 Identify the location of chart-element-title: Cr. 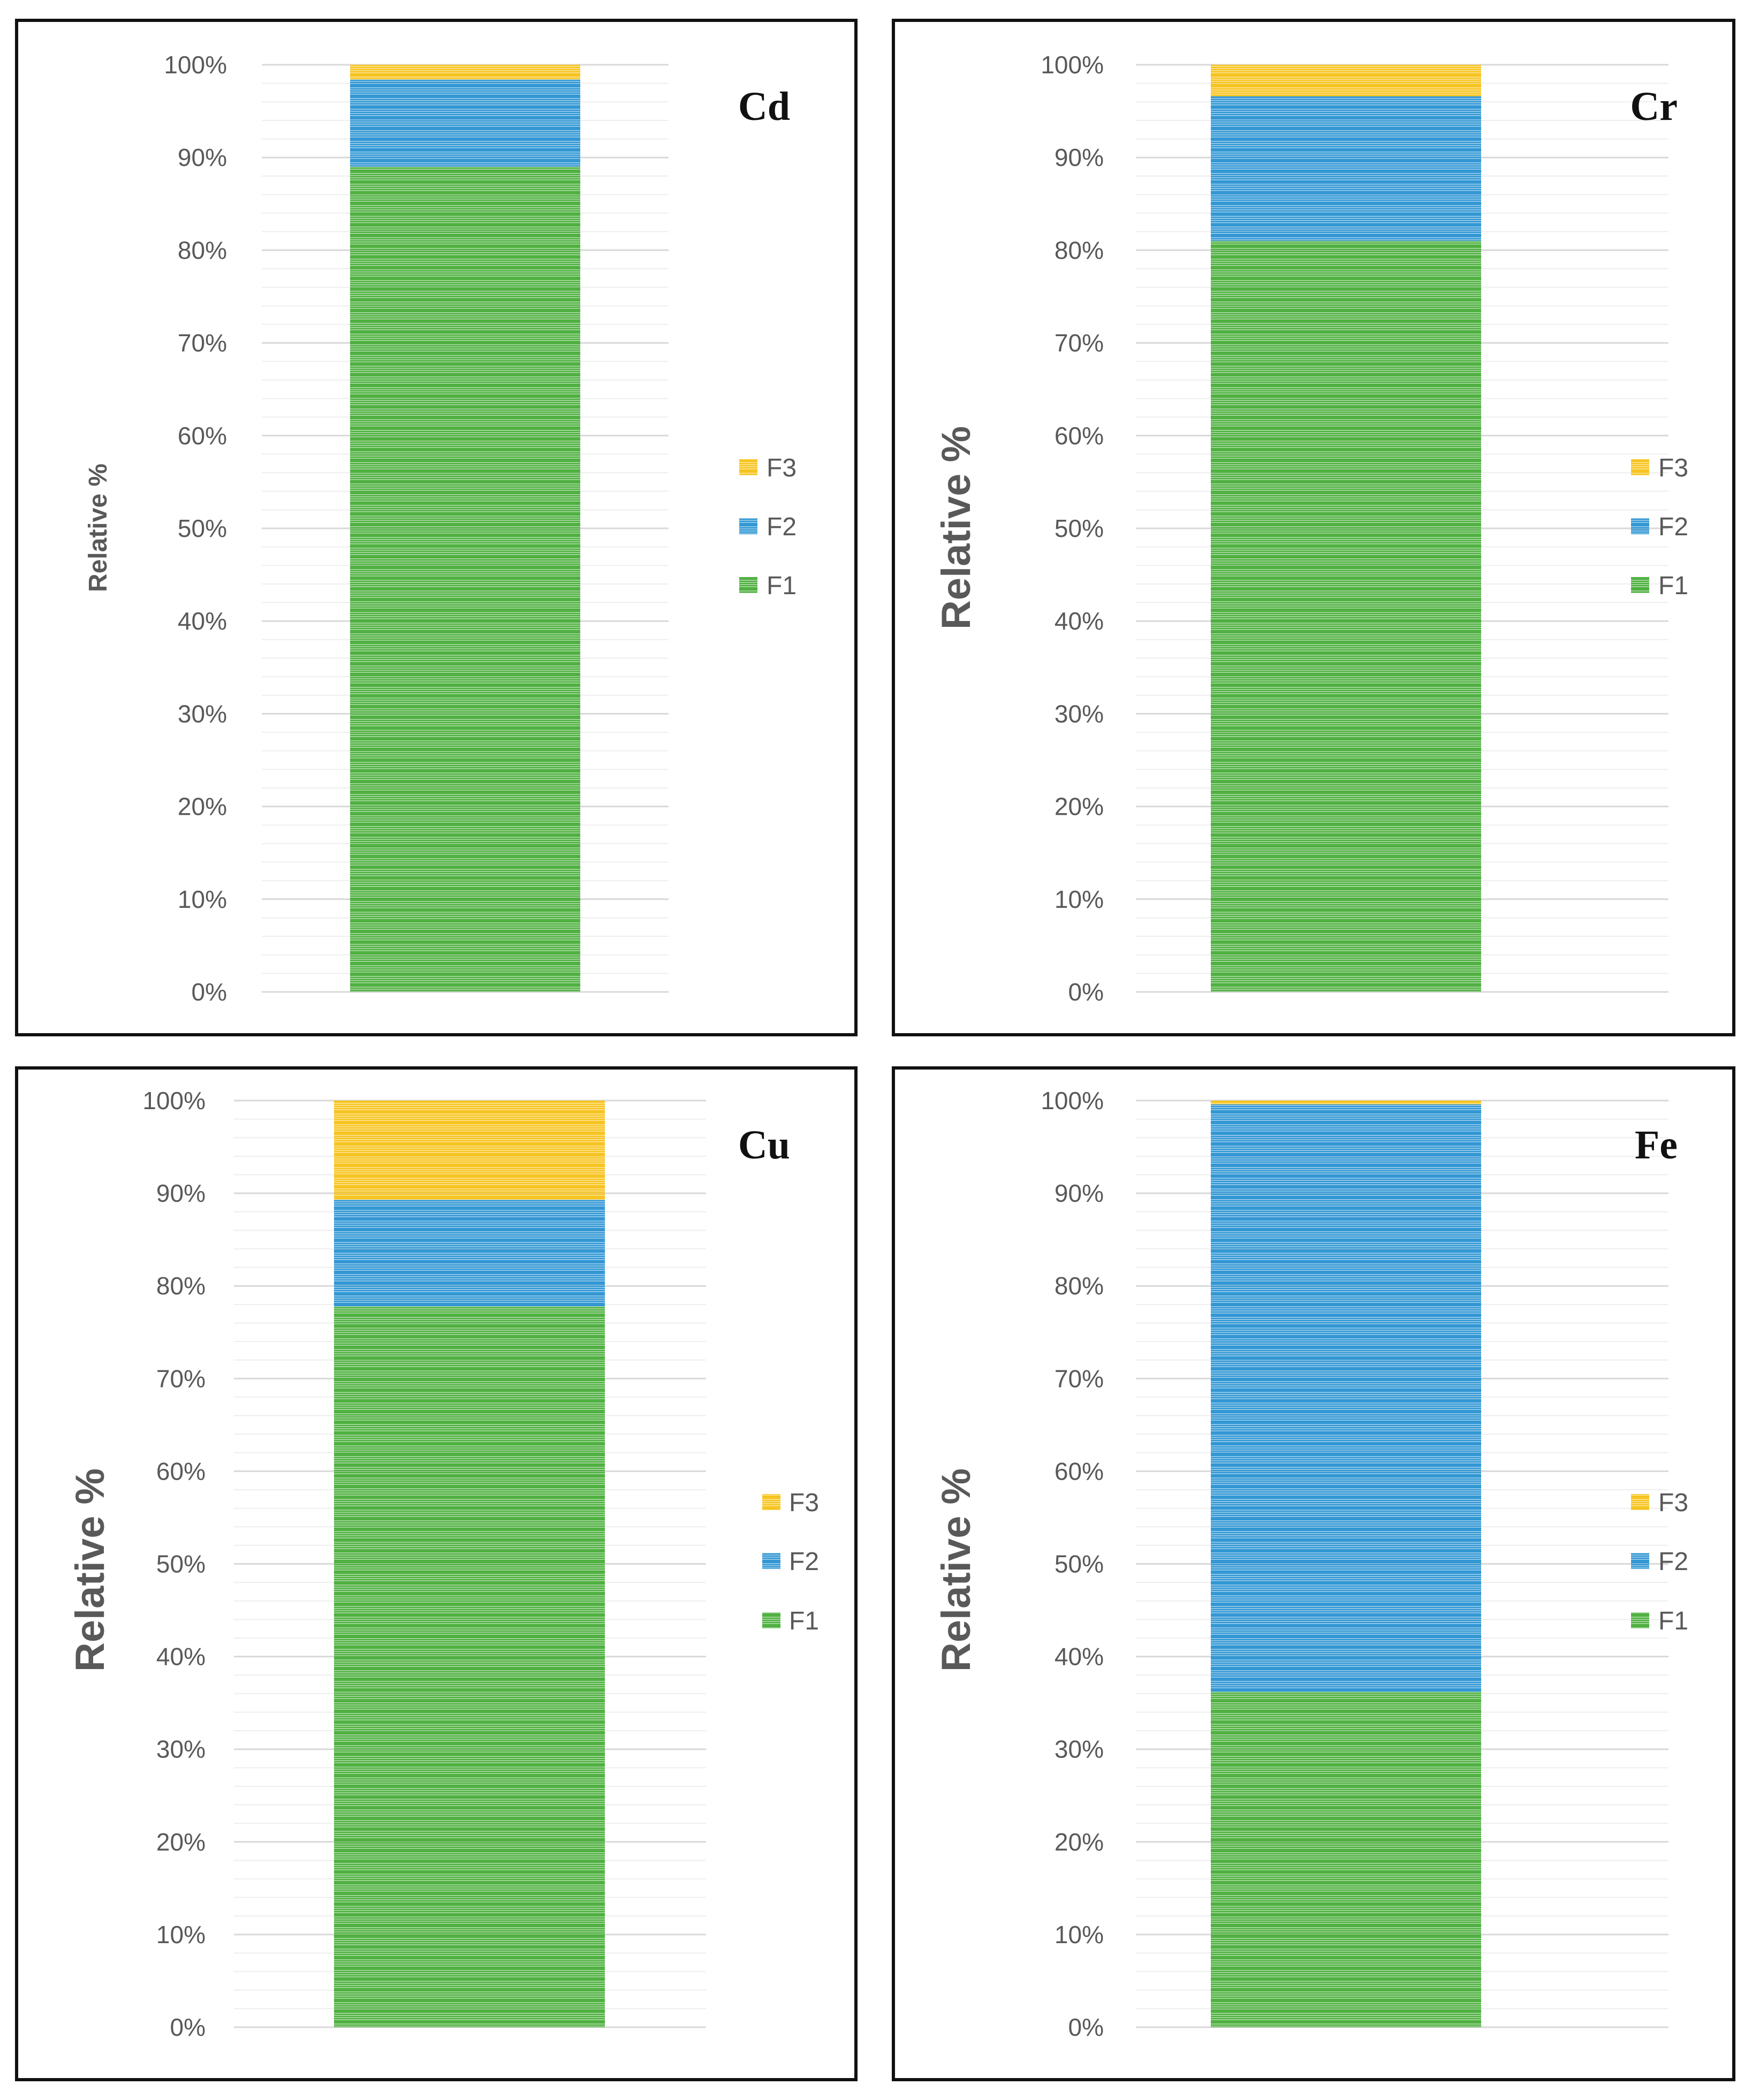
(1654, 106).